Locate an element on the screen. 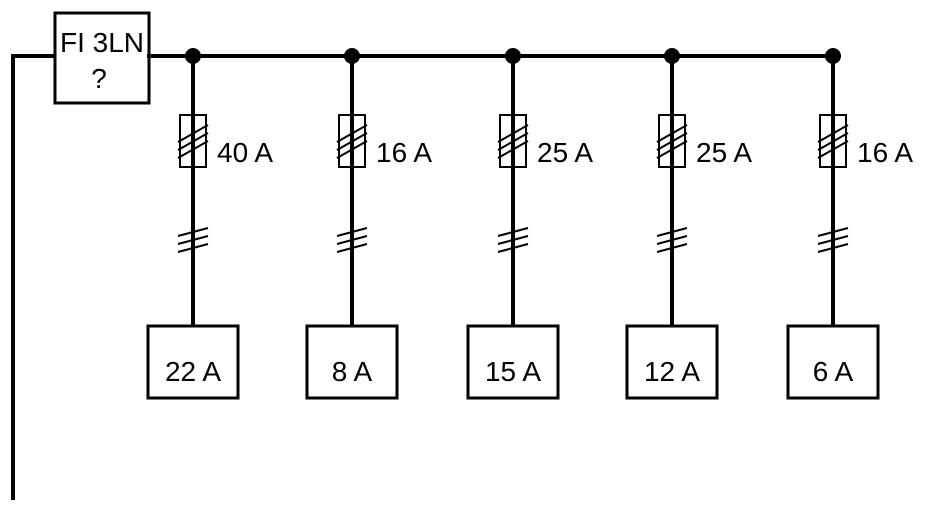 Image resolution: width=931 pixels, height=506 pixels. rcd-box is located at coordinates (102, 58).